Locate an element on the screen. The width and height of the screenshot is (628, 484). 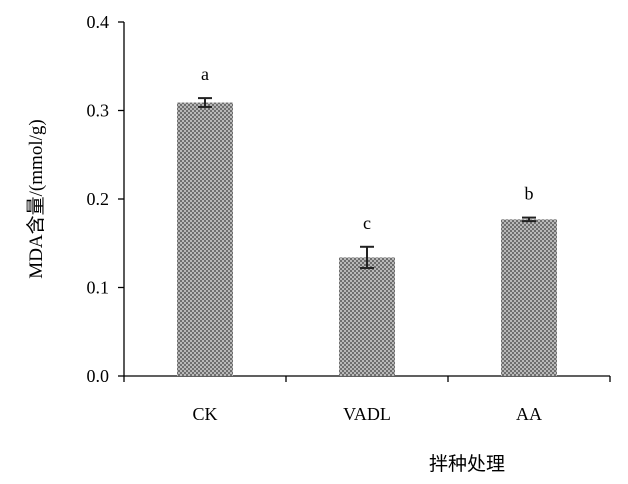
y-tick-label: 0.1 is located at coordinates (98, 288).